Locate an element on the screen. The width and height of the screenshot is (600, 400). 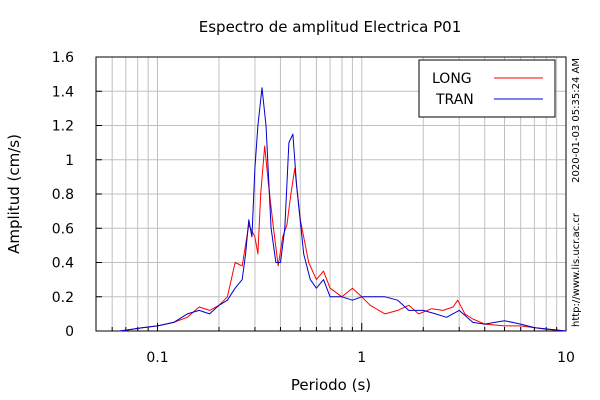
y-axis-label: Amplitud (cm/s) is located at coordinates (14, 194).